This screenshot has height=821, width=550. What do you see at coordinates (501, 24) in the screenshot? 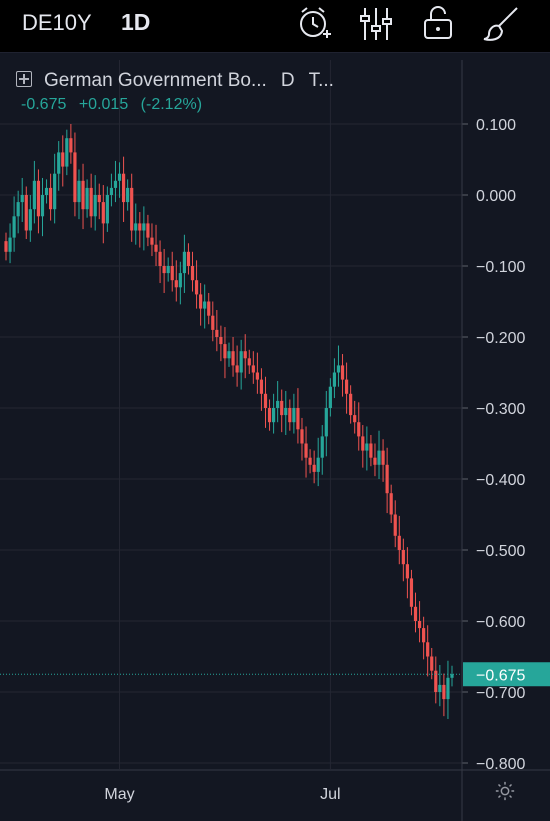
I see `drawing-brush-icon` at bounding box center [501, 24].